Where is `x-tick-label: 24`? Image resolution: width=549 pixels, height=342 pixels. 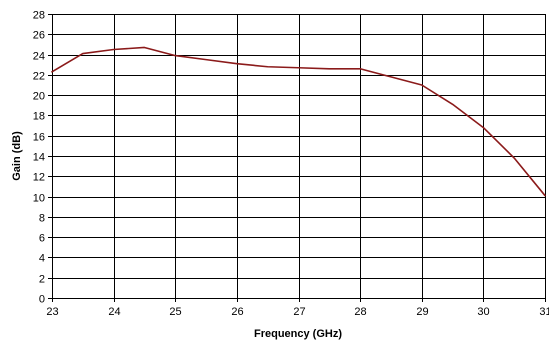
x-tick-label: 24 is located at coordinates (114, 312).